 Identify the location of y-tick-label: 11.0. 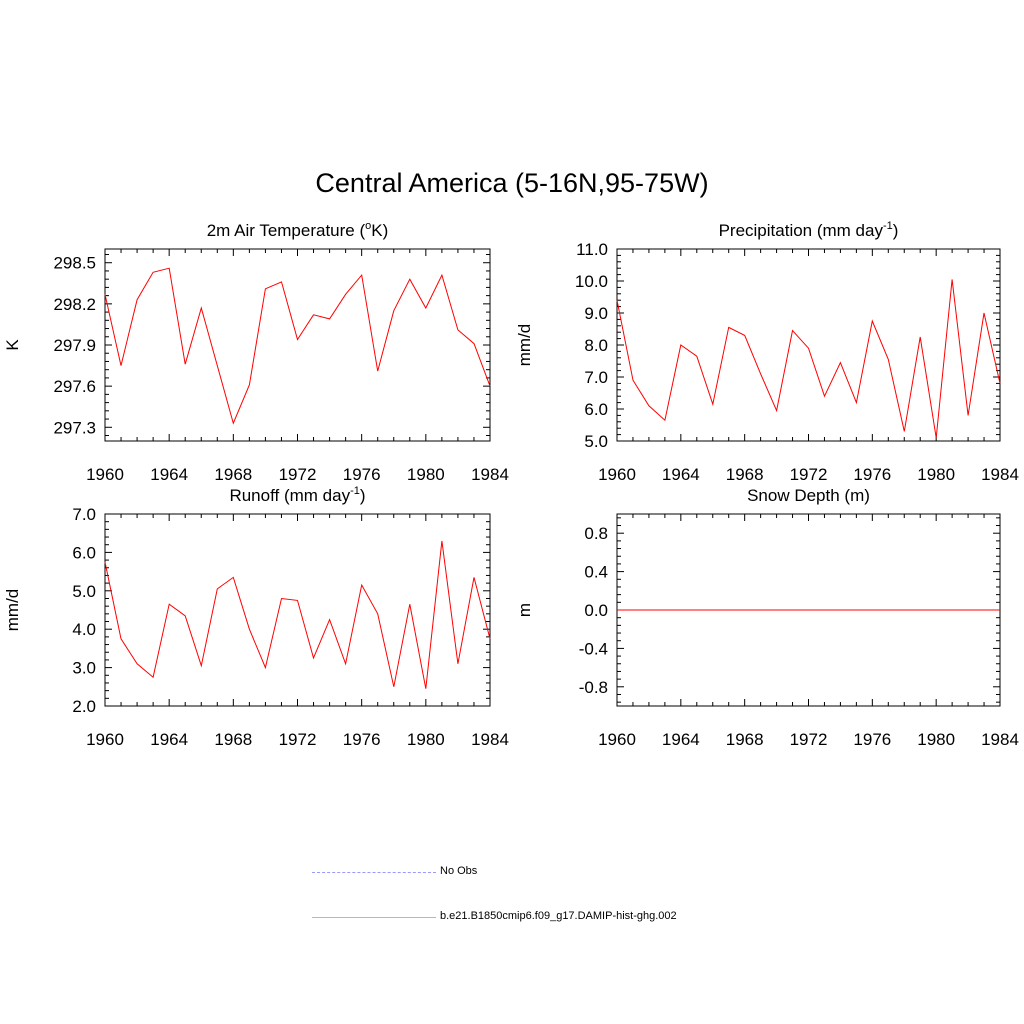
(592, 249).